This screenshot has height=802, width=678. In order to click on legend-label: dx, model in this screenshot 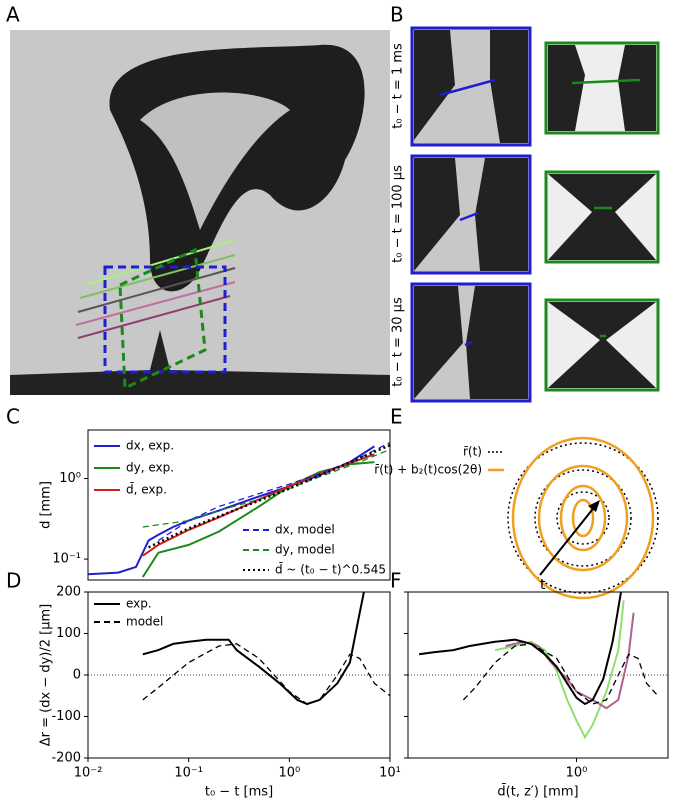, I will do `click(305, 530)`.